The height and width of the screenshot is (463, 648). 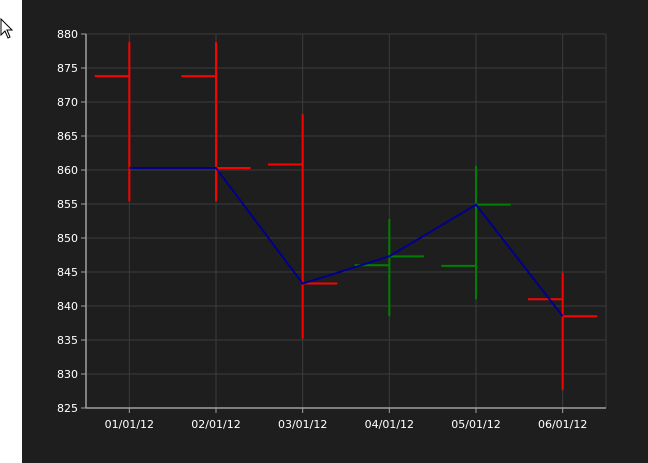 I want to click on y-tick-label: 860, so click(x=67, y=170).